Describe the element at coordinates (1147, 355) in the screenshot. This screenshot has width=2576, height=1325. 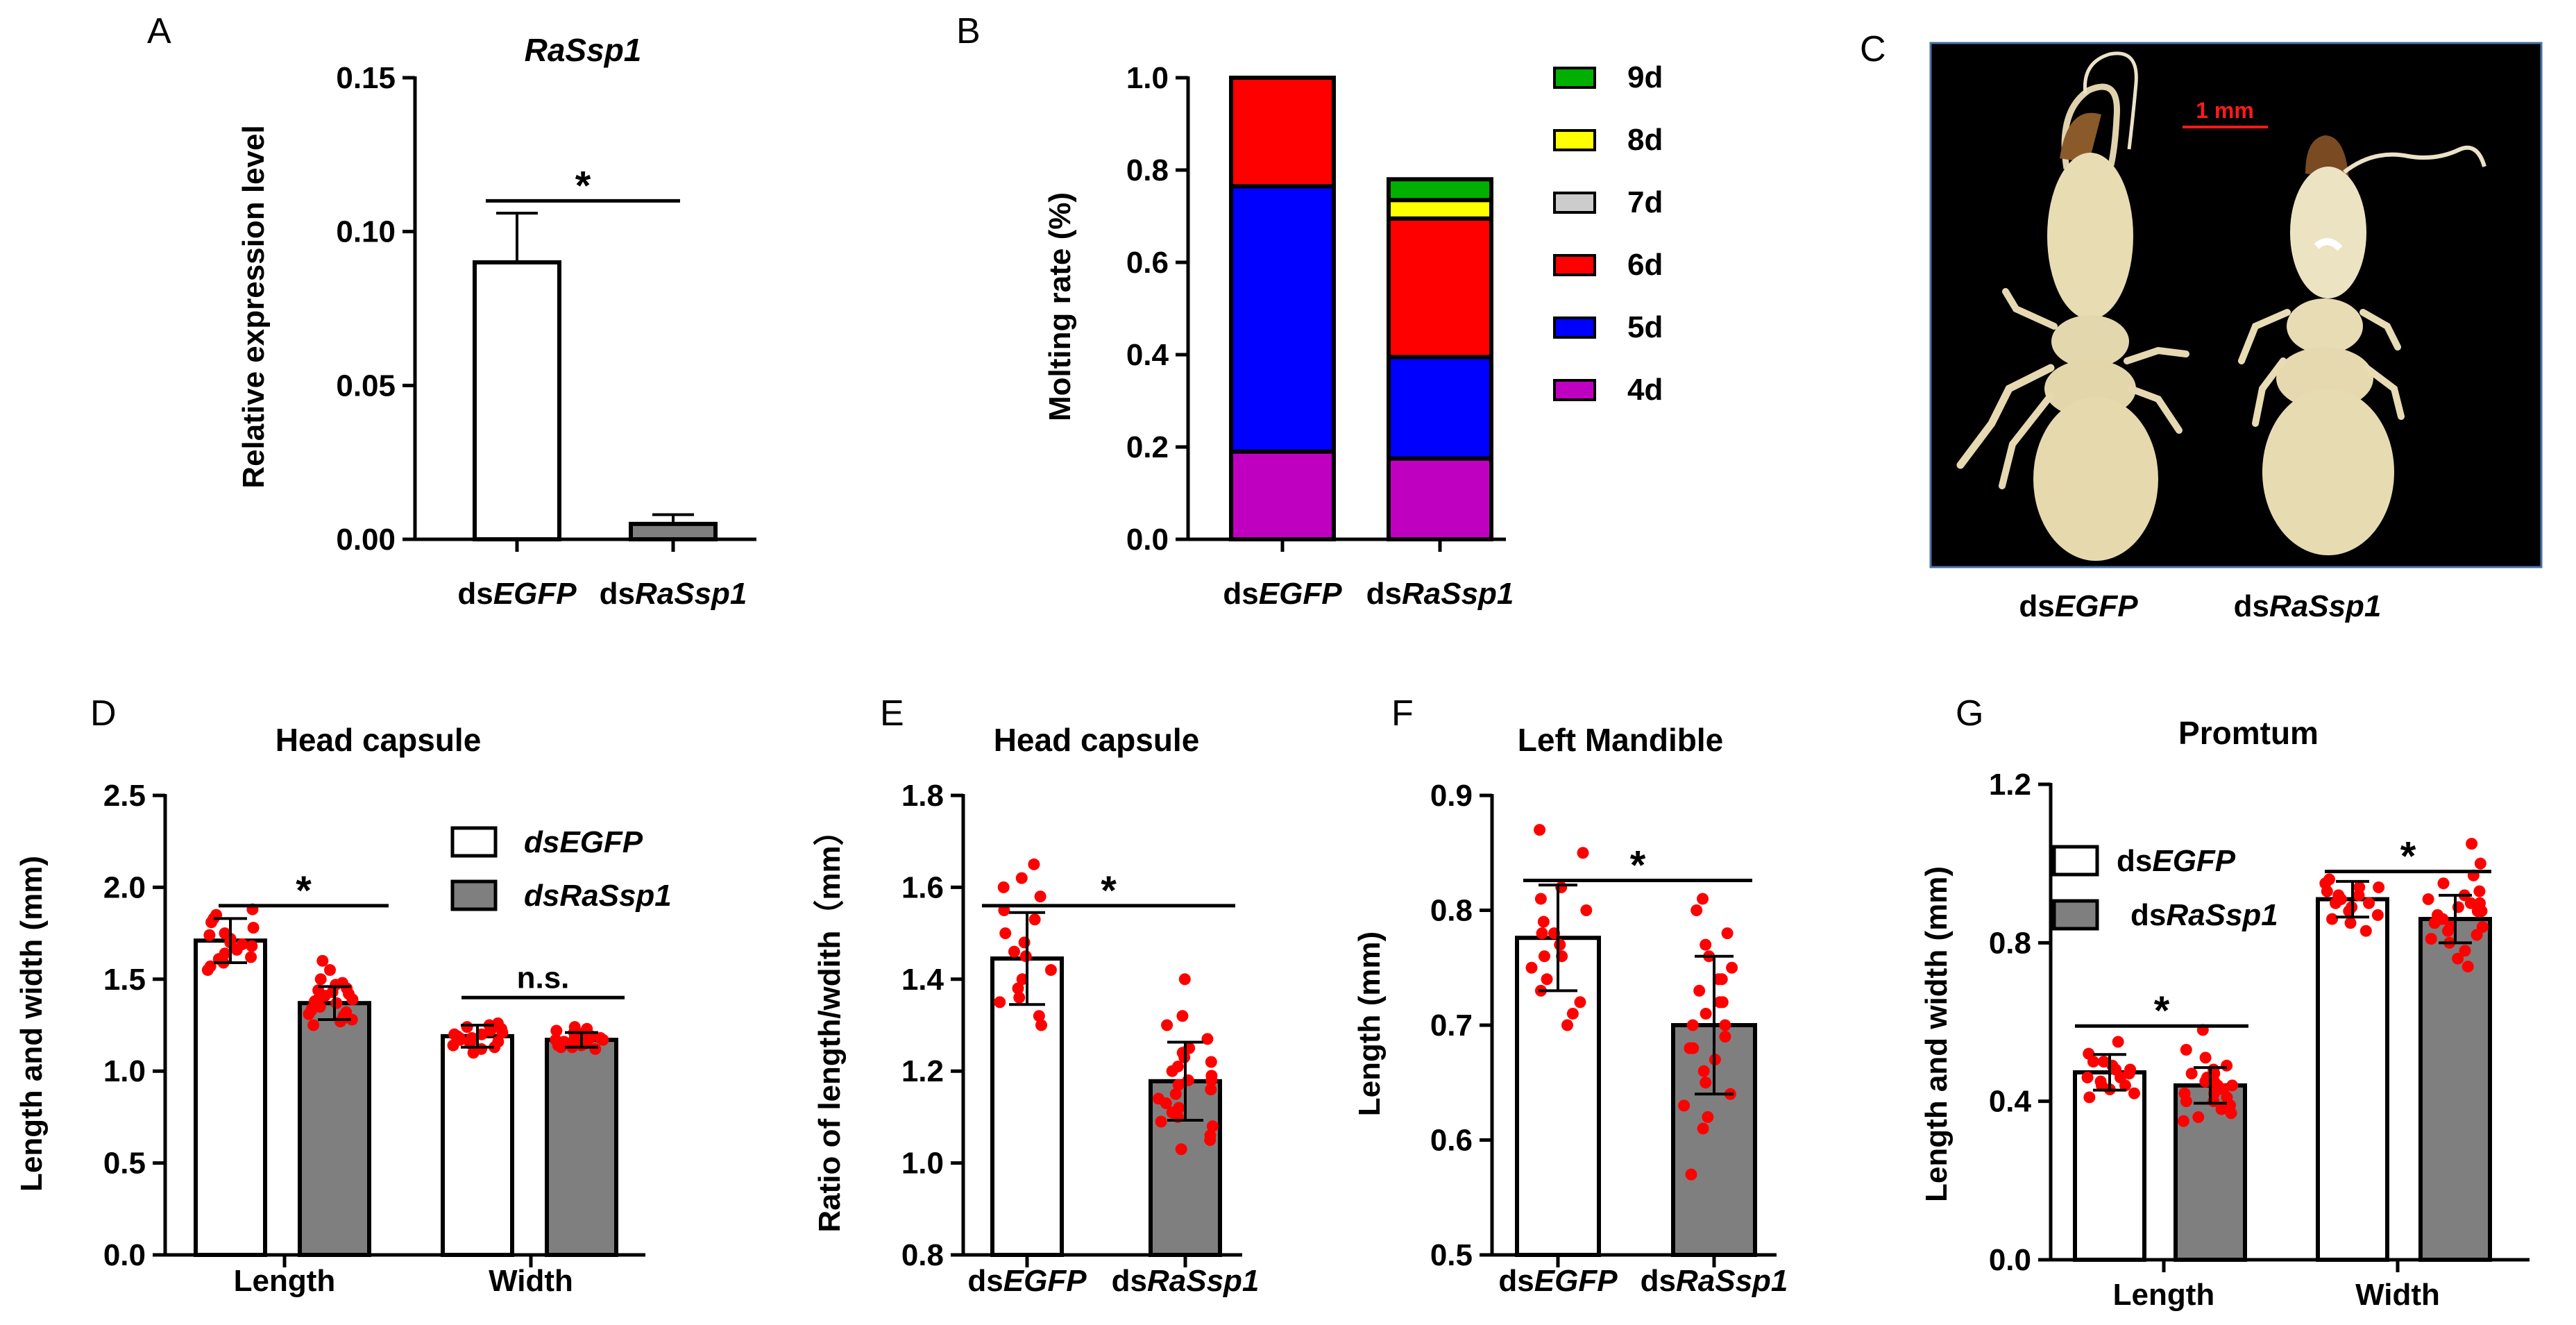
I see `y-tick-label: 0.4` at that location.